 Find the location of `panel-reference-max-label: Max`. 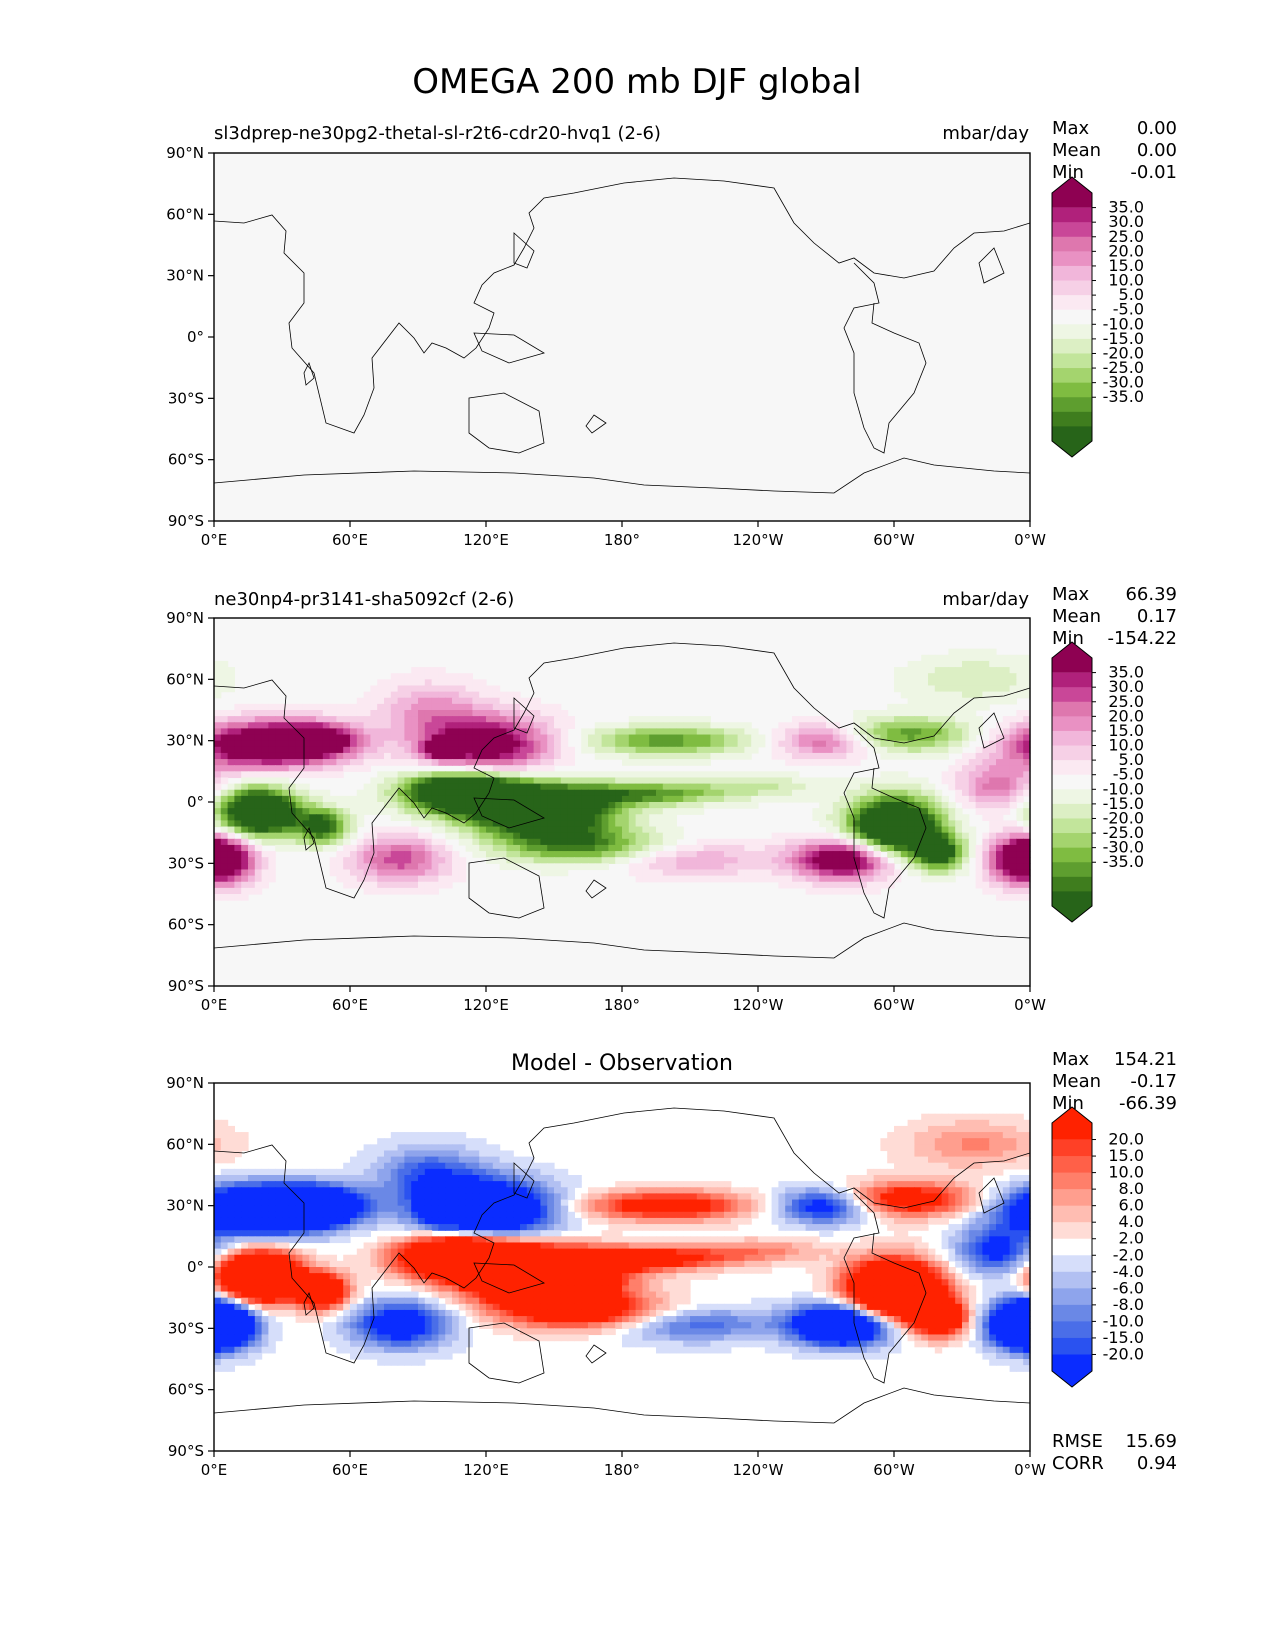

panel-reference-max-label: Max is located at coordinates (1071, 594).